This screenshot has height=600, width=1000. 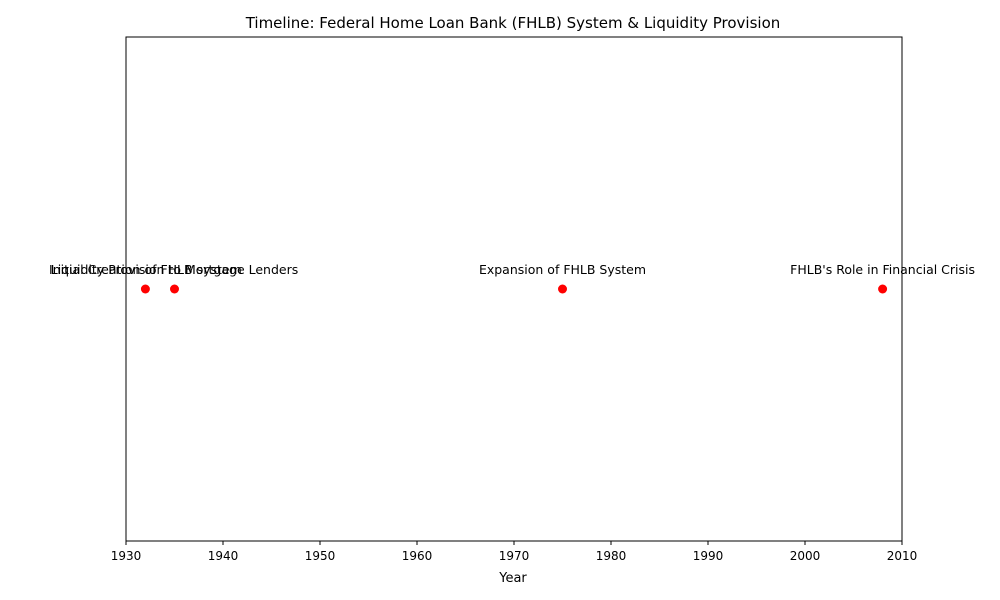 What do you see at coordinates (902, 556) in the screenshot?
I see `x-tick-label: 2010` at bounding box center [902, 556].